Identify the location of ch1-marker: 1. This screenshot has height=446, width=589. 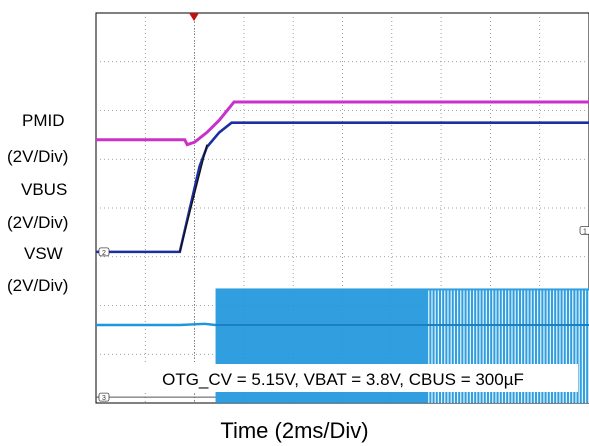
(584, 230).